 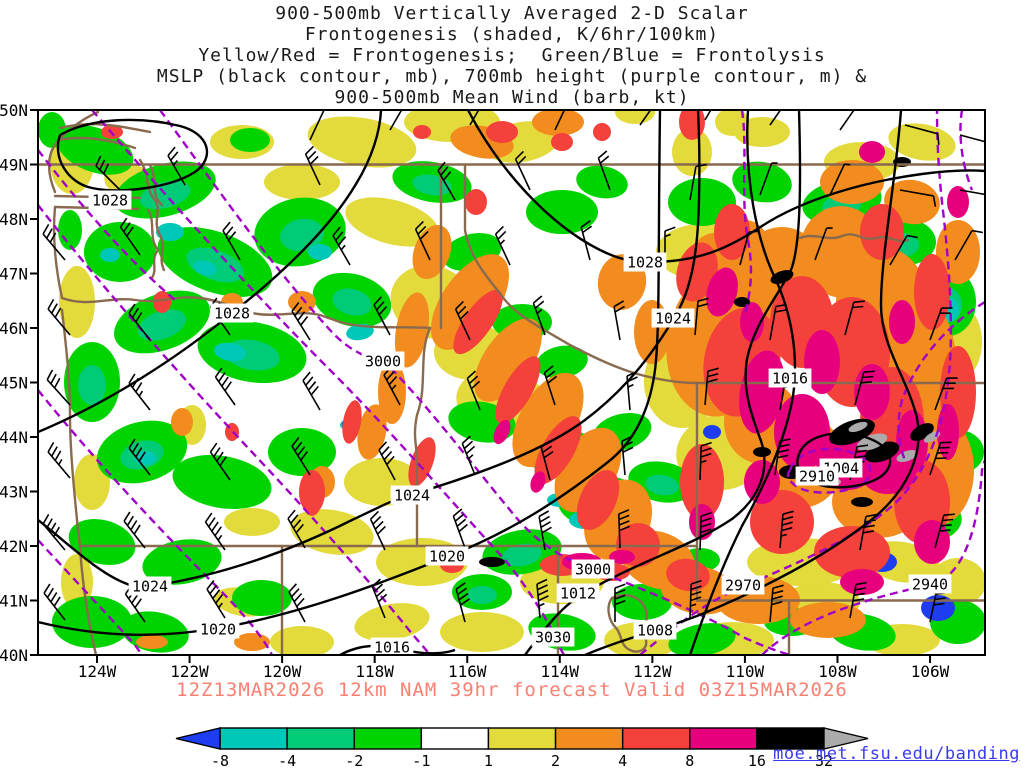 What do you see at coordinates (896, 754) in the screenshot?
I see `credit-link: moe.met.fsu.edu/banding` at bounding box center [896, 754].